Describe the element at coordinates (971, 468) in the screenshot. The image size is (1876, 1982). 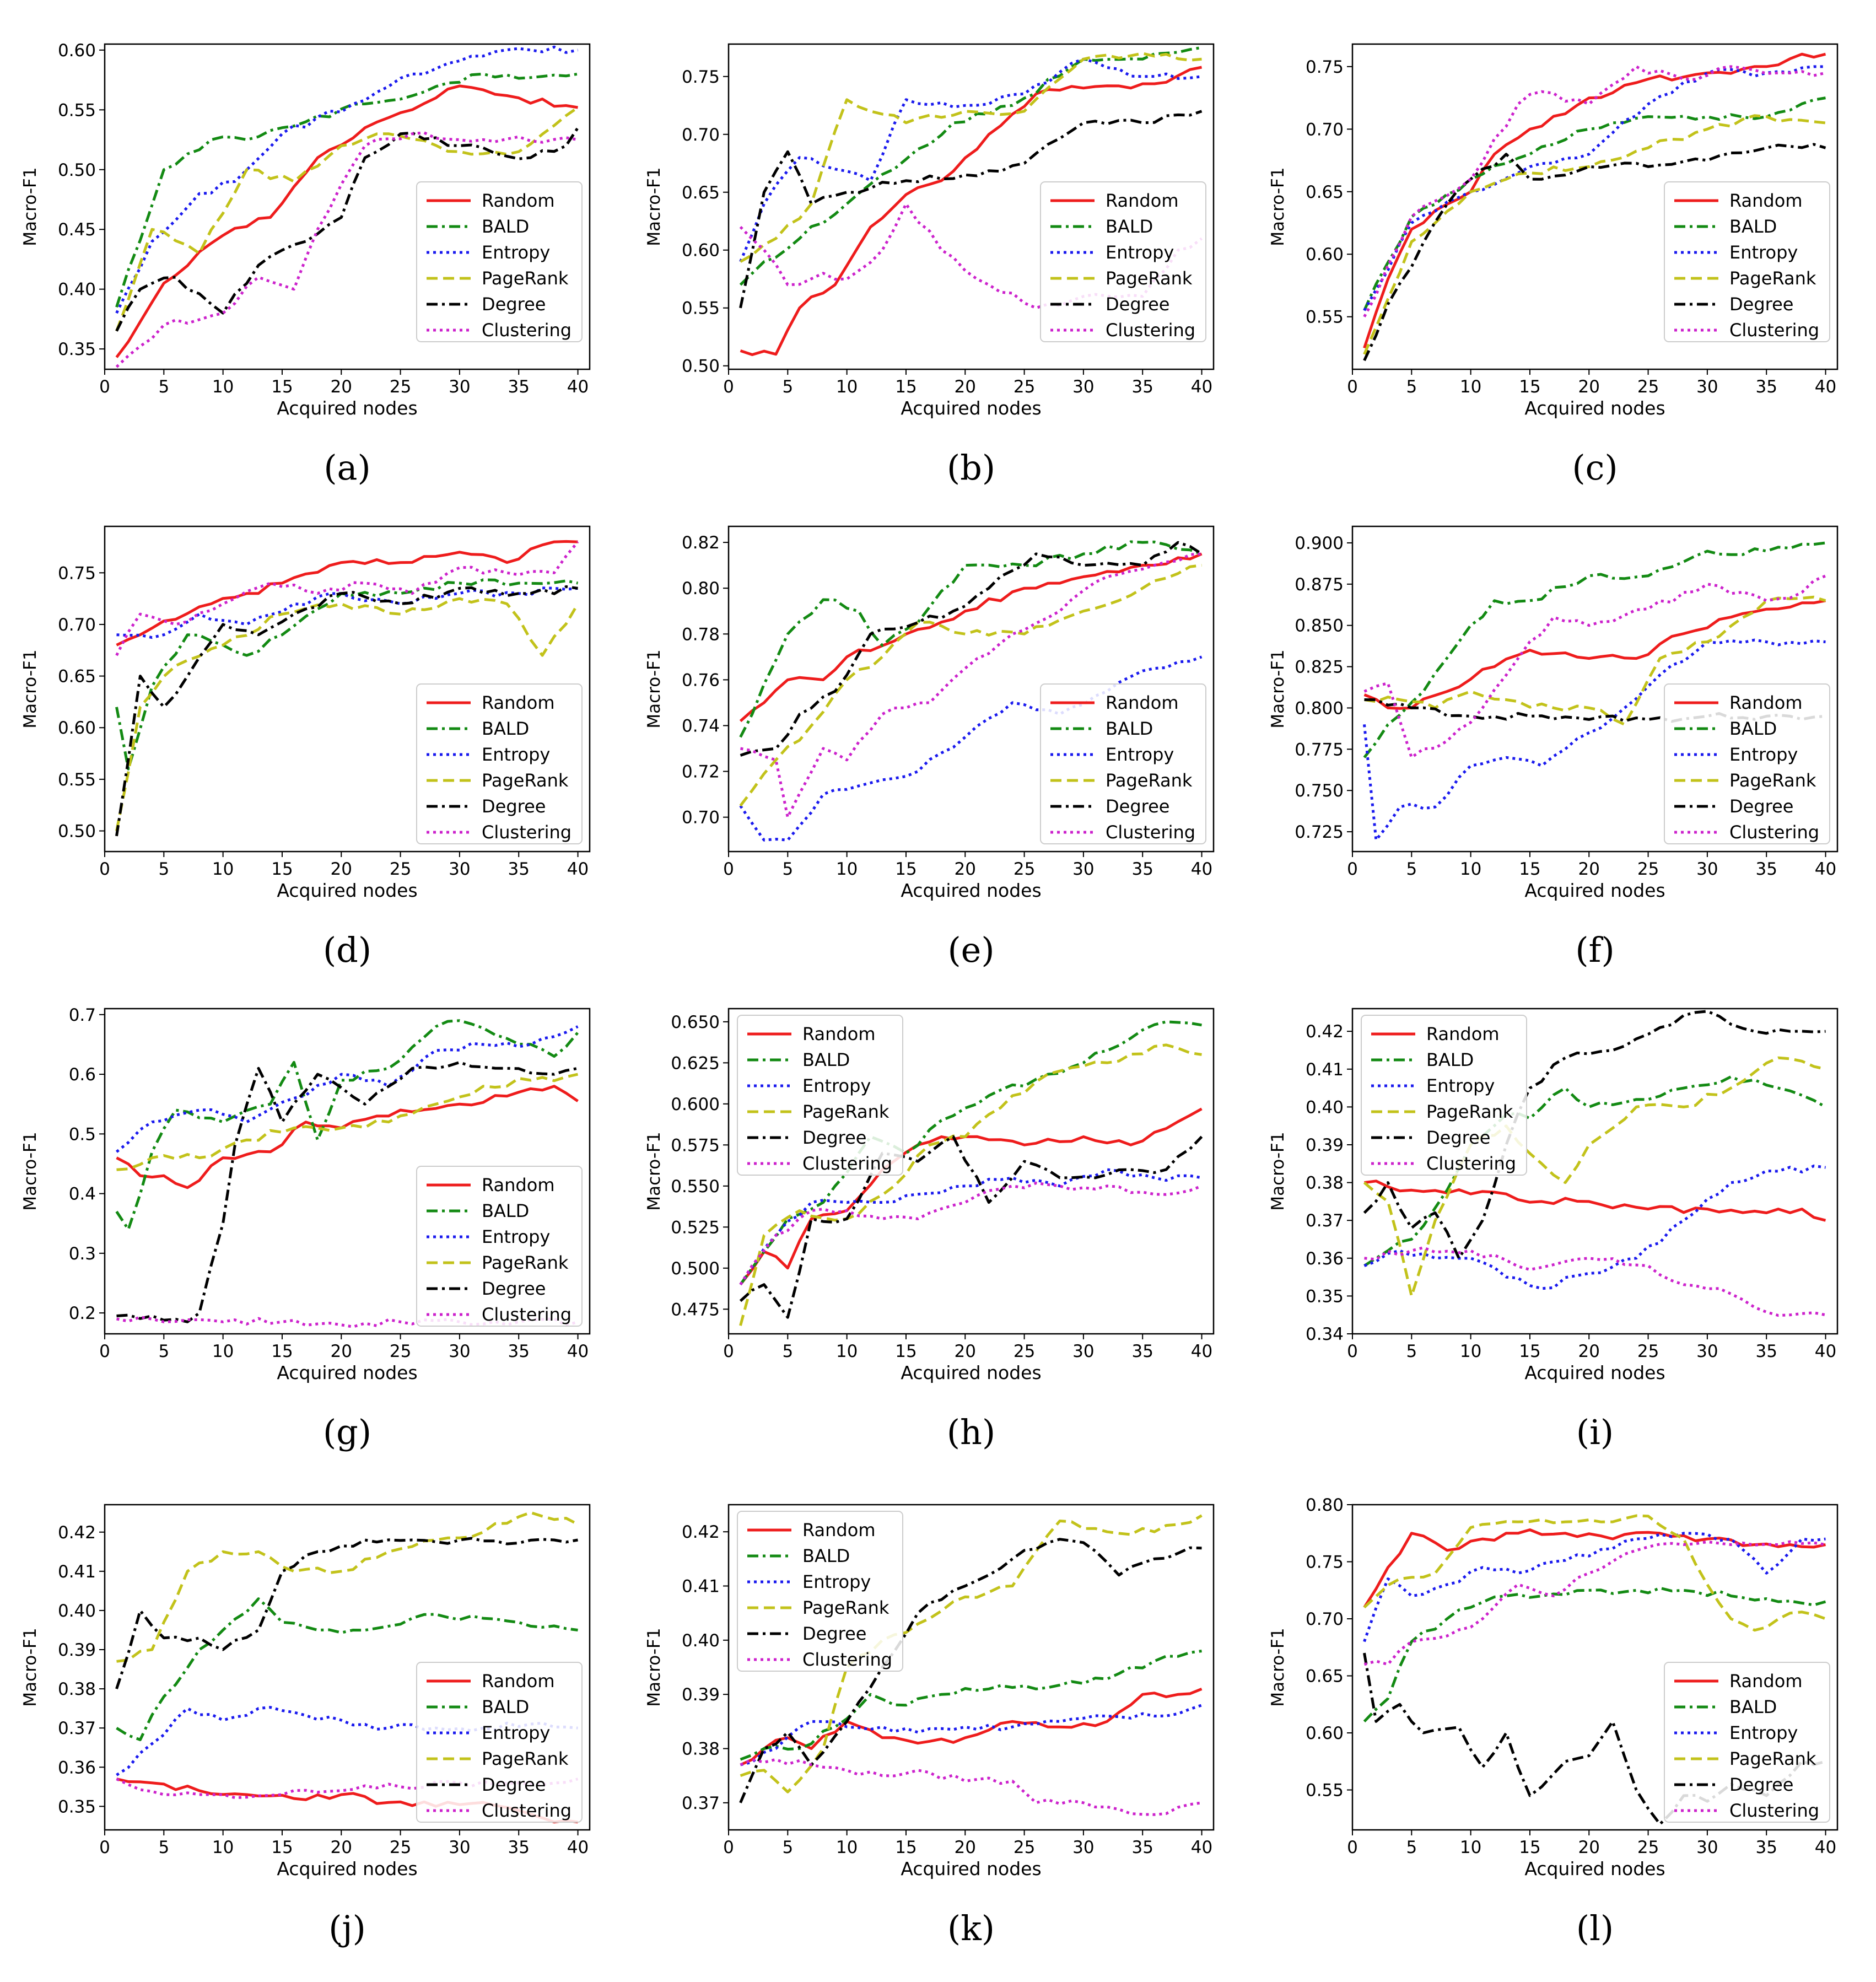
I see `panel-caption: (b)` at that location.